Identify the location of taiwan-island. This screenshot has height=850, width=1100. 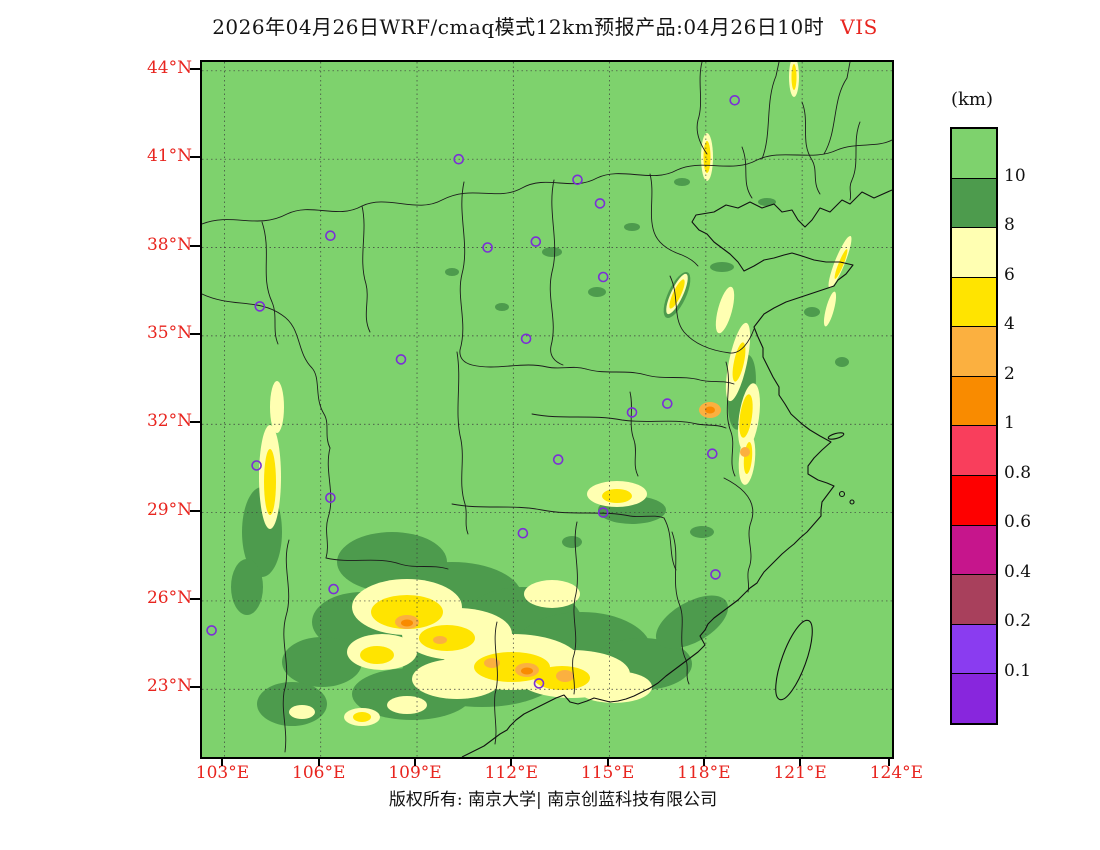
(794, 660).